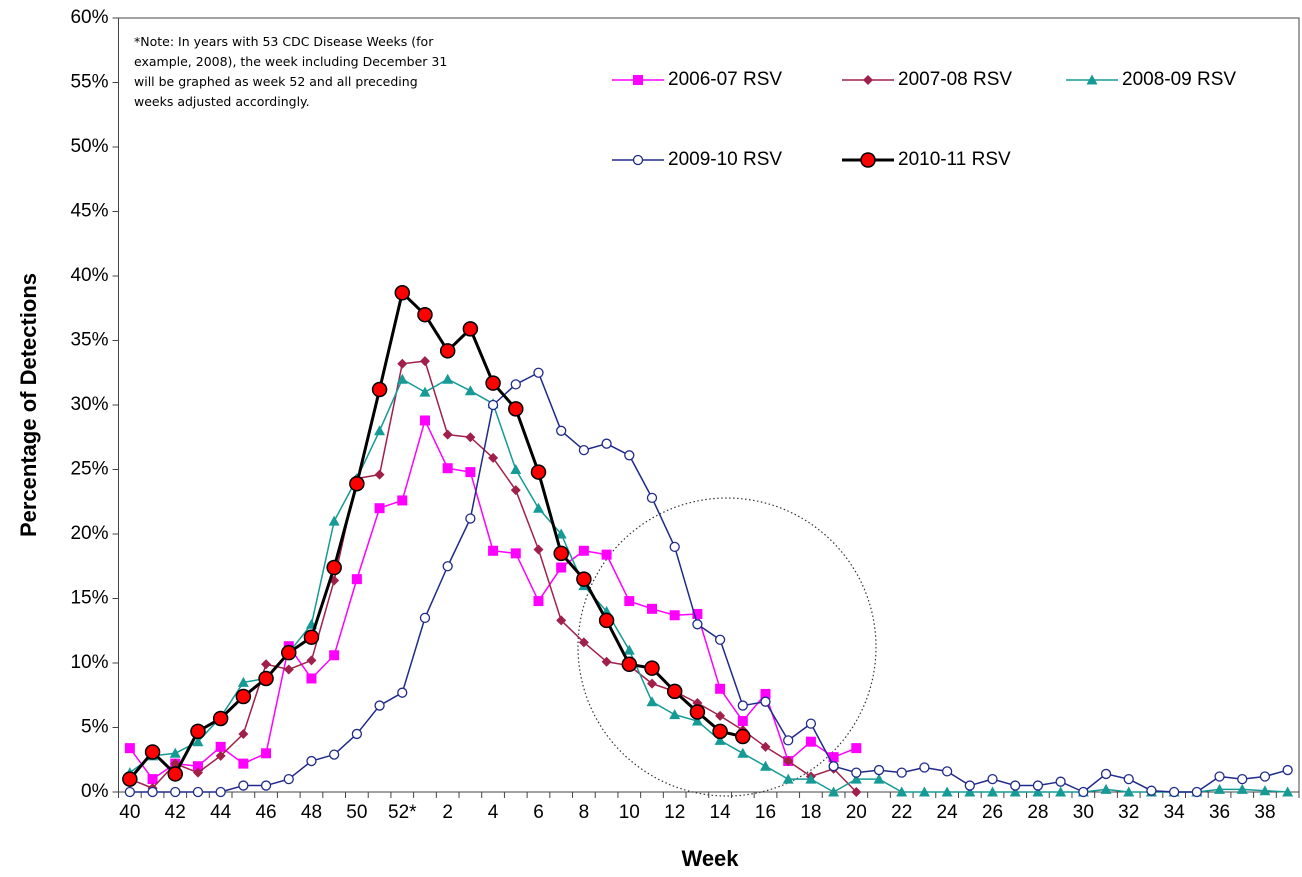 This screenshot has width=1302, height=877. Describe the element at coordinates (856, 812) in the screenshot. I see `x-tick-label: 20` at that location.